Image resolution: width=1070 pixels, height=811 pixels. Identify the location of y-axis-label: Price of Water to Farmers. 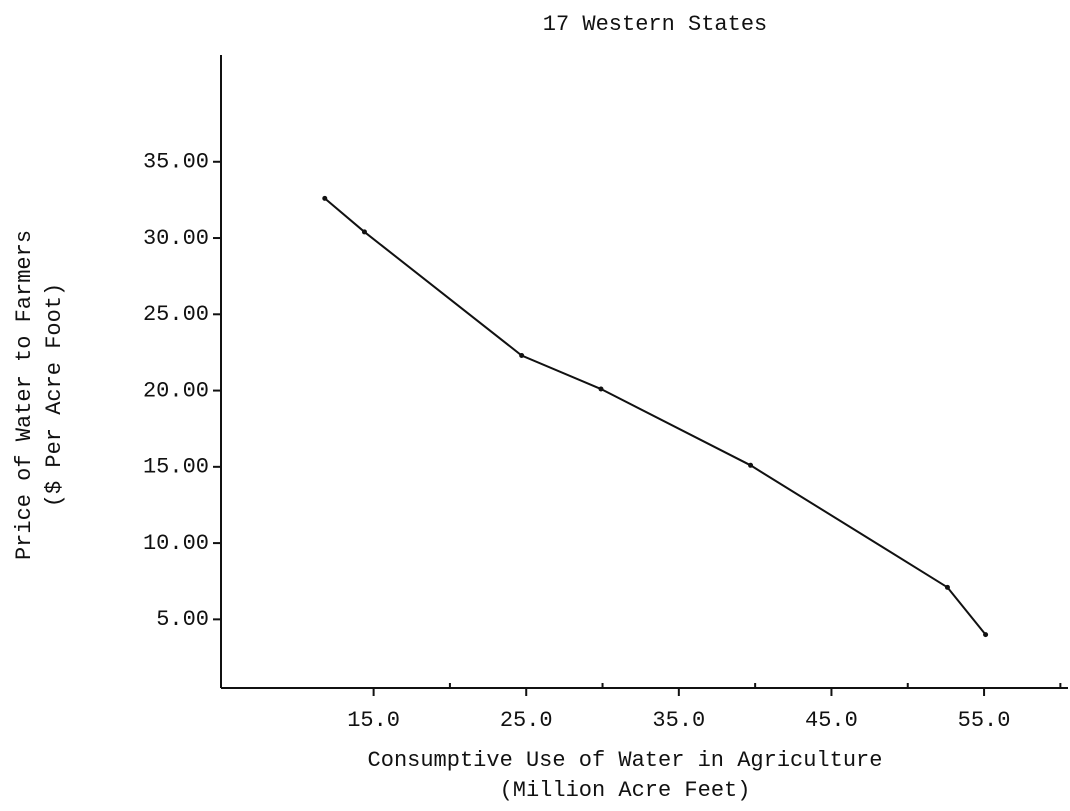
(24, 395).